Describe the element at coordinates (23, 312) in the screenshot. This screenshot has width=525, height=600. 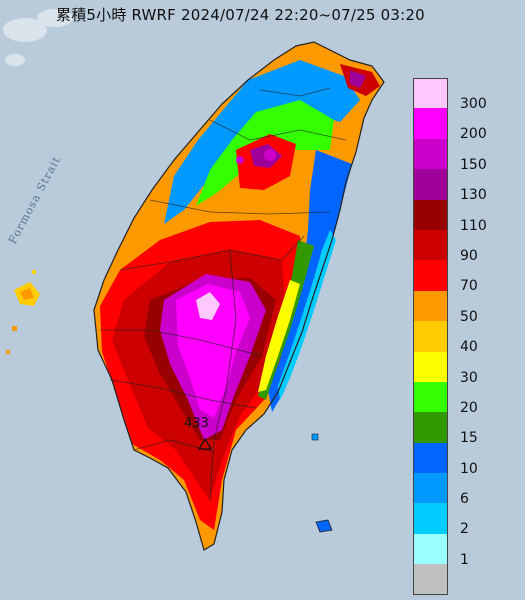
I see `penghu-islands` at that location.